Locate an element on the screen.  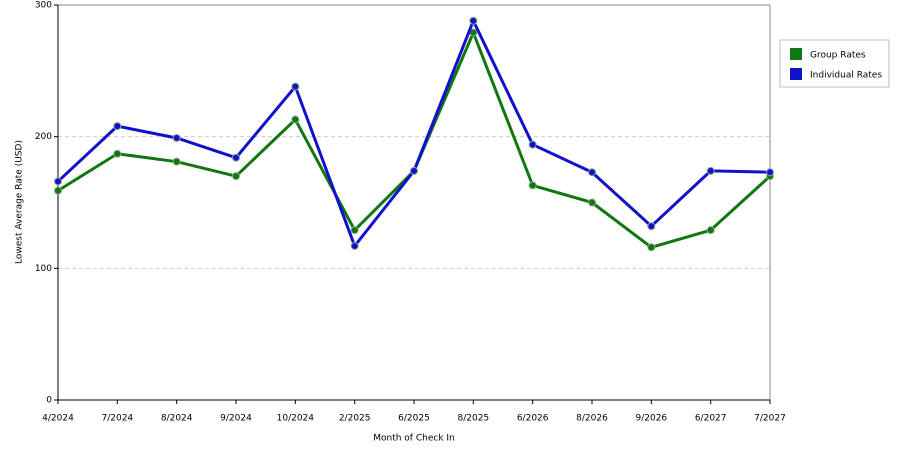
x-tick-label: 2/2025 is located at coordinates (355, 419).